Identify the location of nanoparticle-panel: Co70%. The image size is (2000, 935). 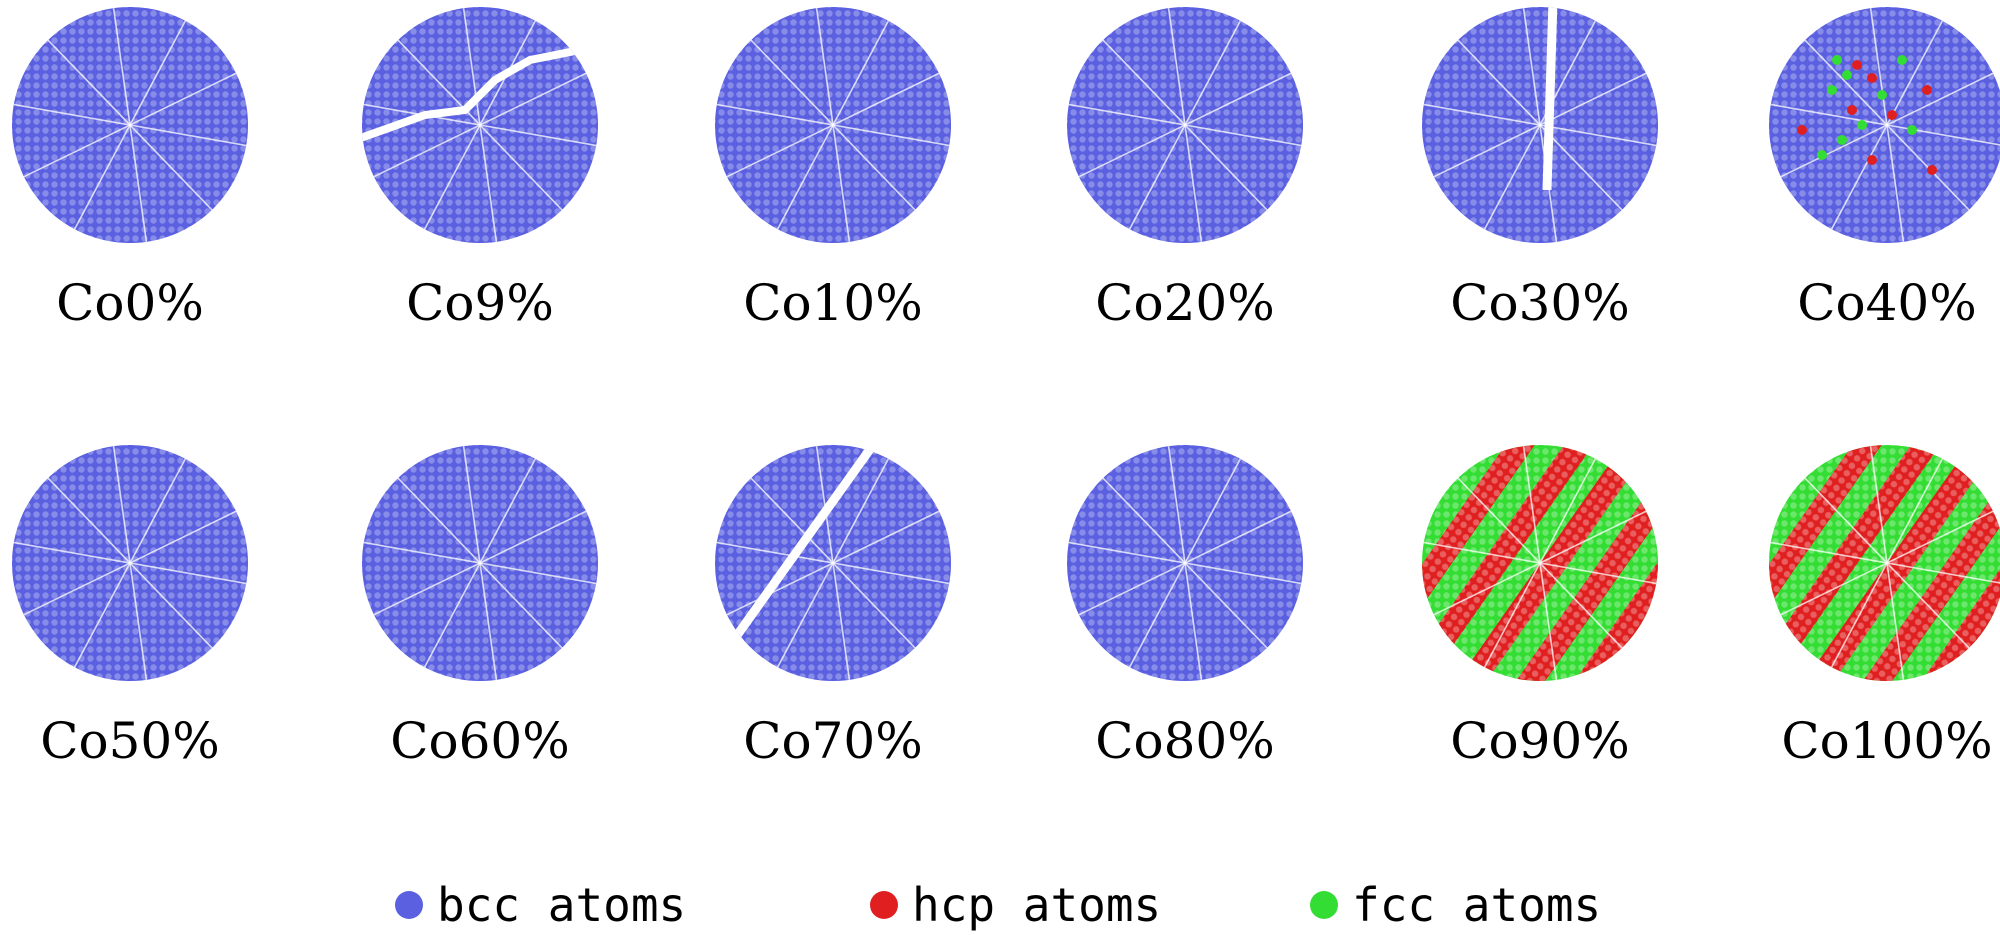
(833, 648).